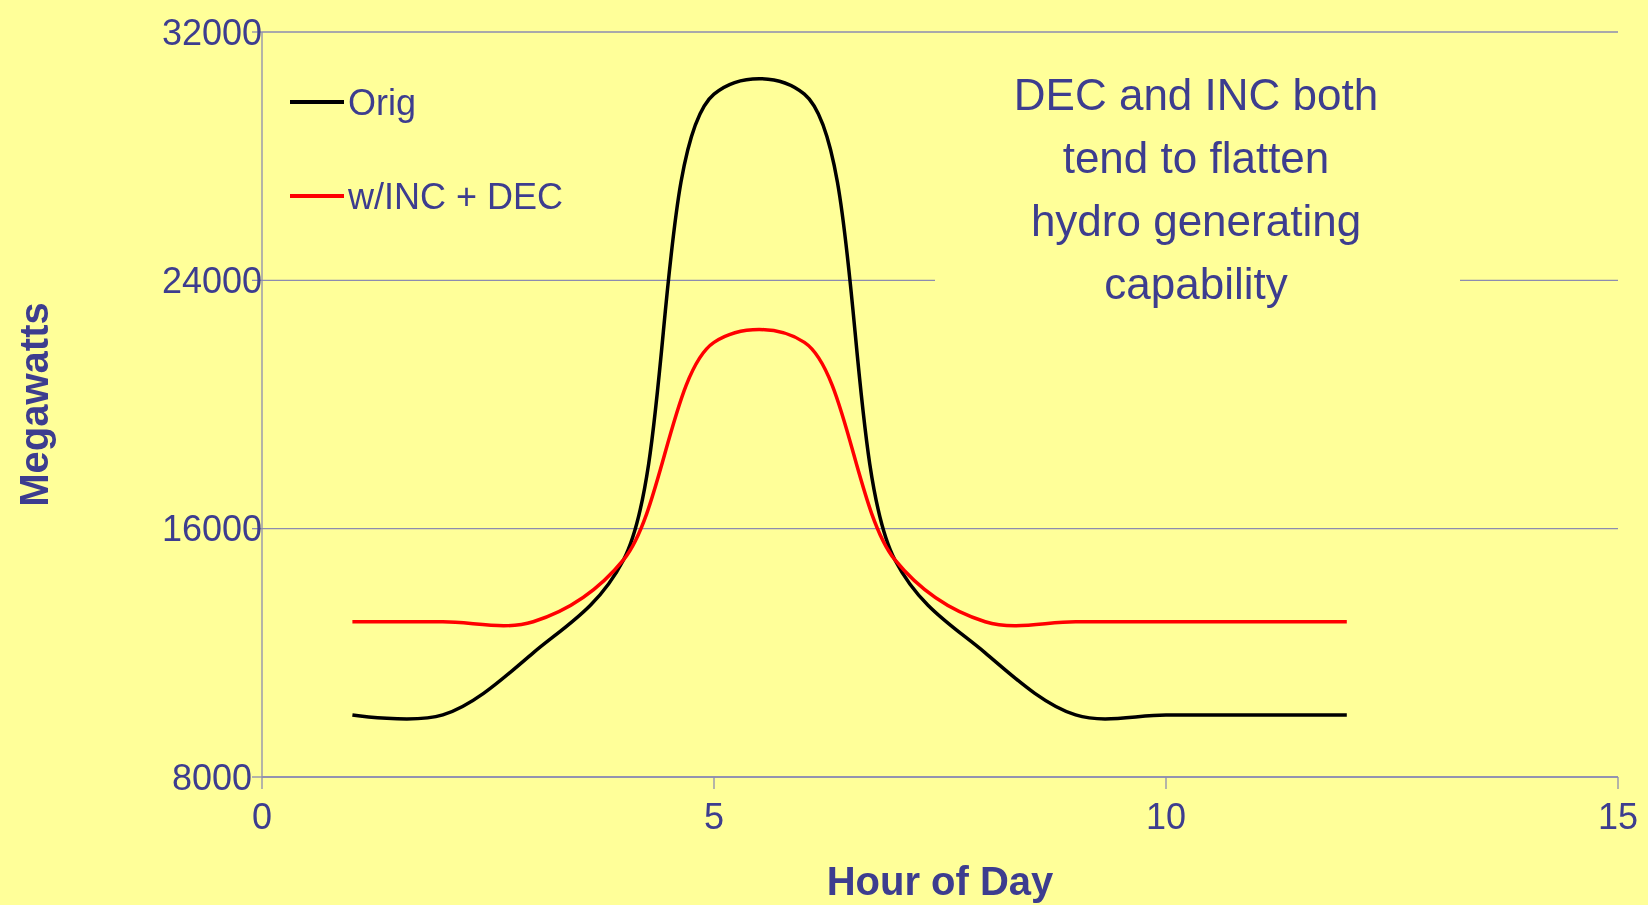 The height and width of the screenshot is (905, 1648). What do you see at coordinates (1196, 189) in the screenshot?
I see `annotation: DEC and INC both tend to flatten hydro generating capability` at bounding box center [1196, 189].